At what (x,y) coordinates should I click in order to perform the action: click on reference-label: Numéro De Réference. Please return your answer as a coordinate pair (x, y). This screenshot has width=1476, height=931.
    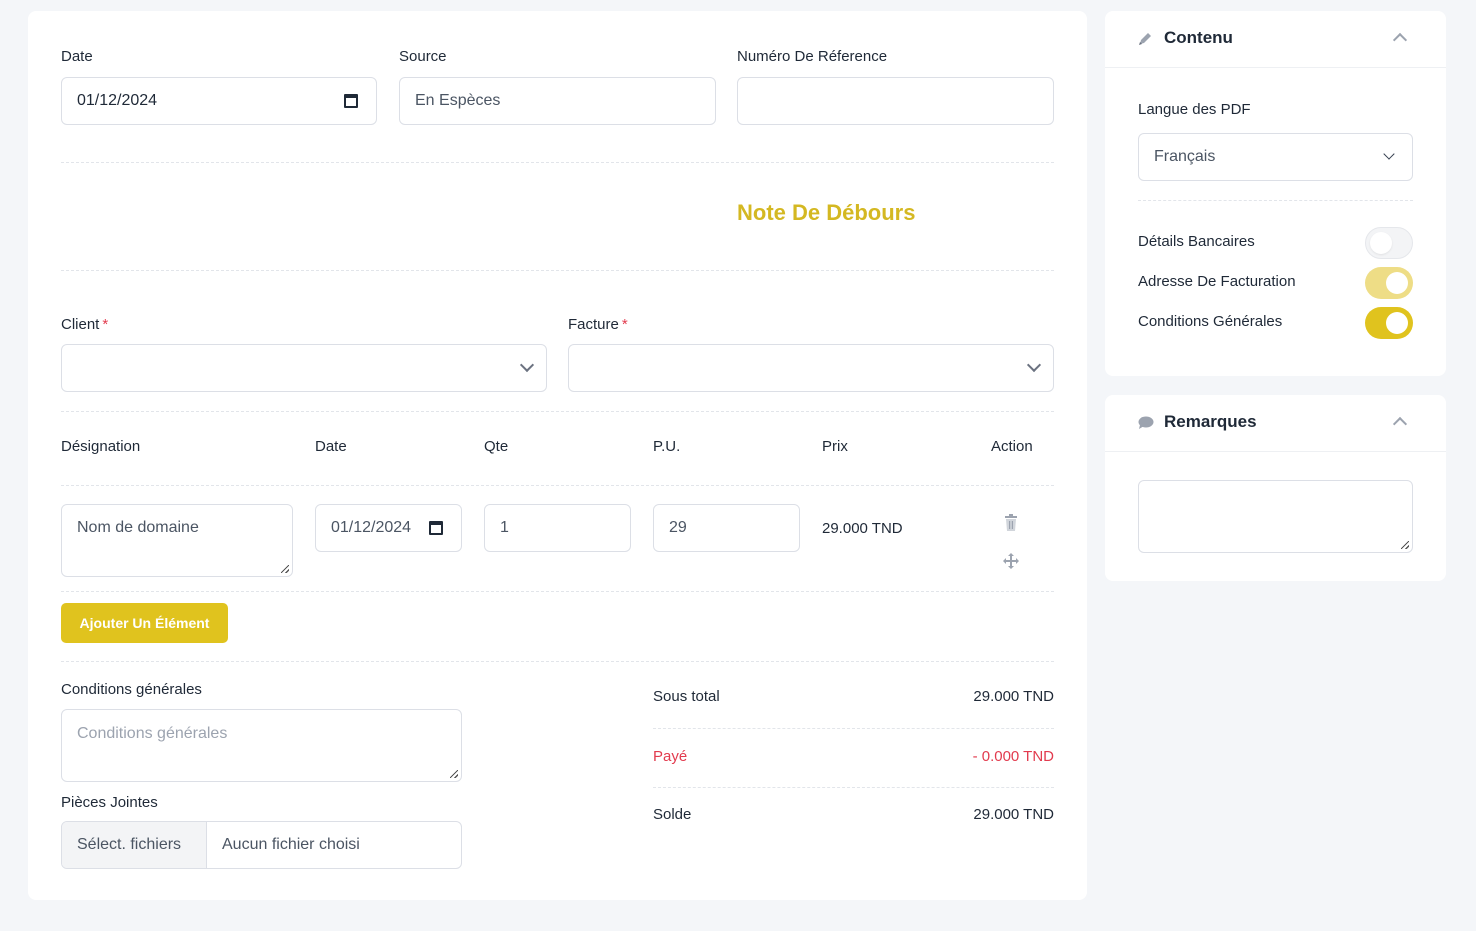
    Looking at the image, I should click on (812, 56).